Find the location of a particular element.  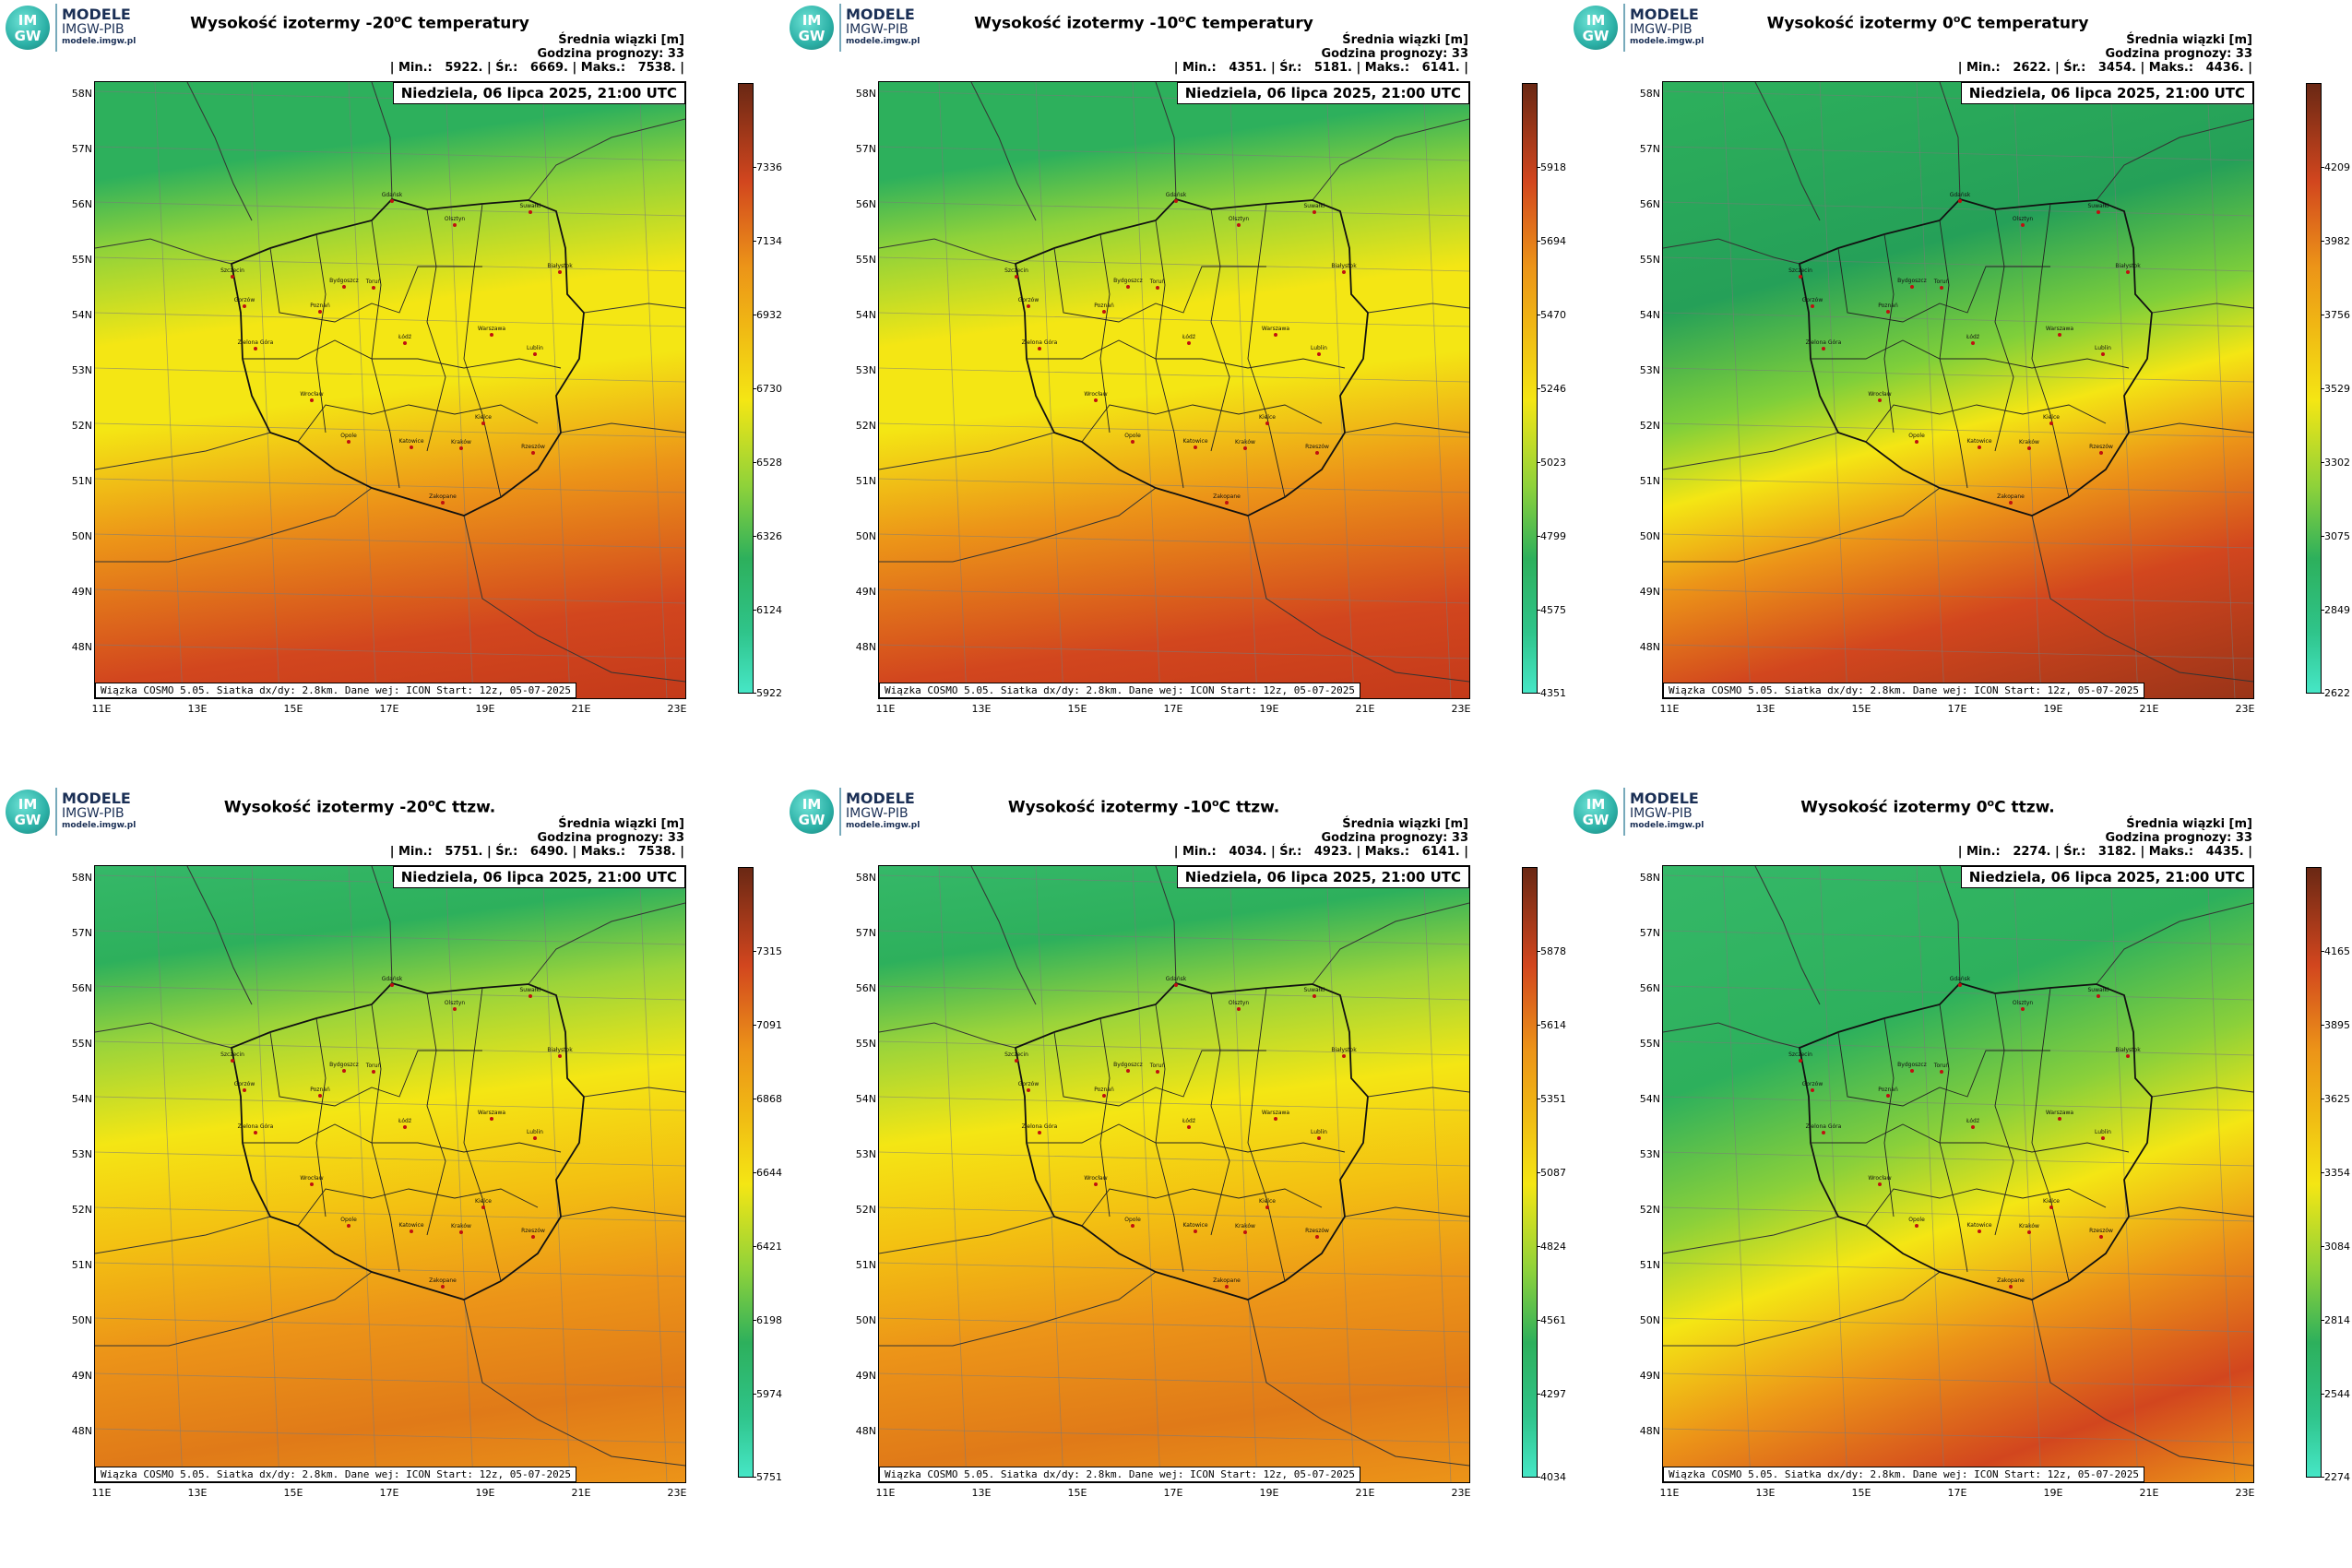

lat-label: 51N is located at coordinates (81, 481).